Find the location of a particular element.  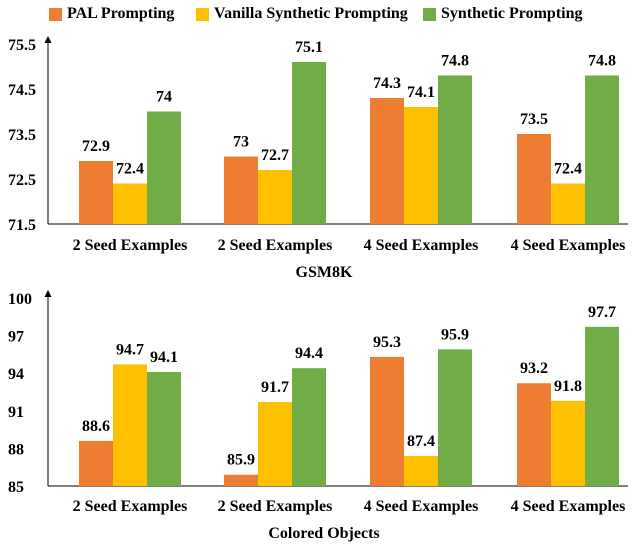

data-label: 72.7 is located at coordinates (275, 155).